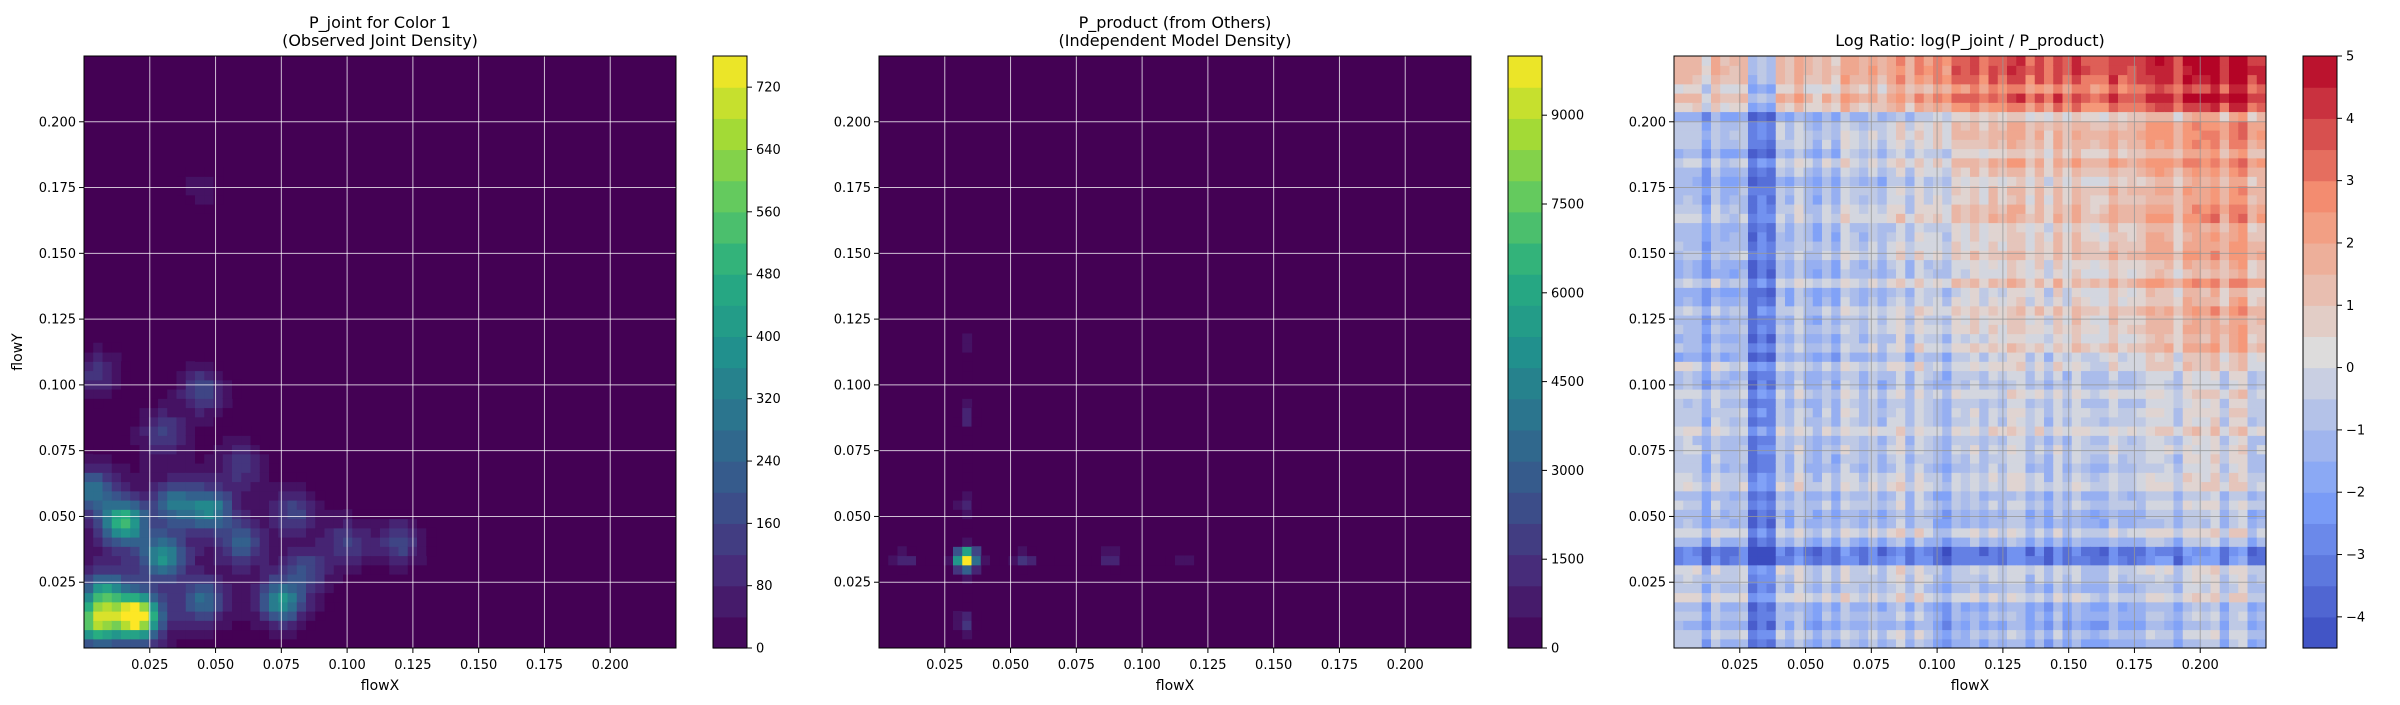 The image size is (2400, 705). What do you see at coordinates (730, 72) in the screenshot?
I see `colorbar-band` at bounding box center [730, 72].